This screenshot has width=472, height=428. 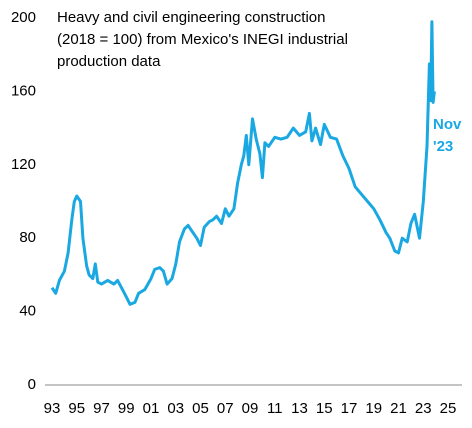 I want to click on y-tick-label: 0, so click(x=32, y=384).